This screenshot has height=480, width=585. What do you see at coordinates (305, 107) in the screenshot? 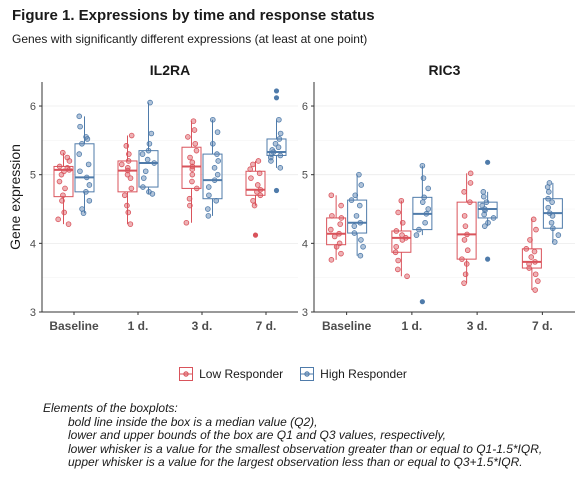
I see `y-tick-label: 6` at bounding box center [305, 107].